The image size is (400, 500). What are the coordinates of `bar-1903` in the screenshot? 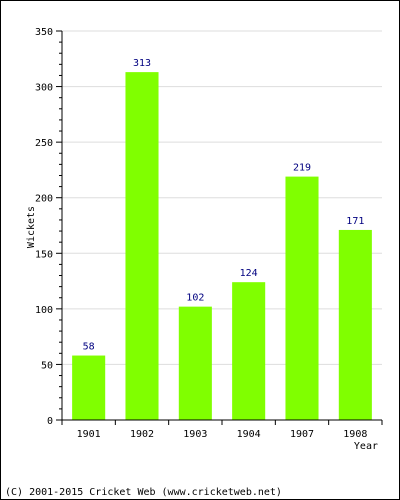 It's located at (195, 363).